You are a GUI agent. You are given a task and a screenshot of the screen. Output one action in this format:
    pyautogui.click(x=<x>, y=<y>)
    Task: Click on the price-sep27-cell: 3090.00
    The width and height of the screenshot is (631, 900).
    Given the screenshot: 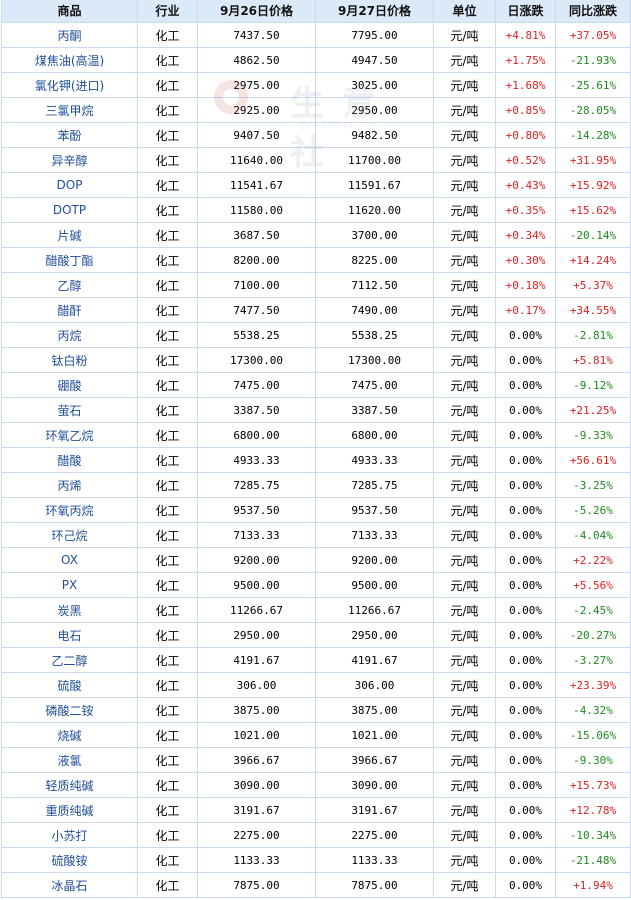 What is the action you would take?
    pyautogui.click(x=374, y=785)
    